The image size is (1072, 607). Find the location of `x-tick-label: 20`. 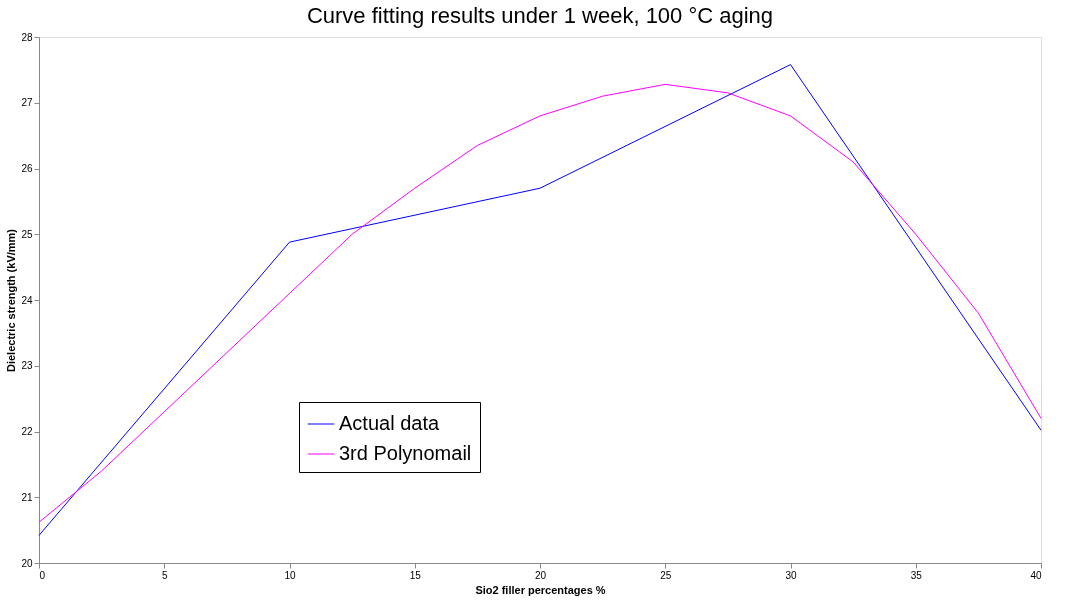

x-tick-label: 20 is located at coordinates (540, 575).